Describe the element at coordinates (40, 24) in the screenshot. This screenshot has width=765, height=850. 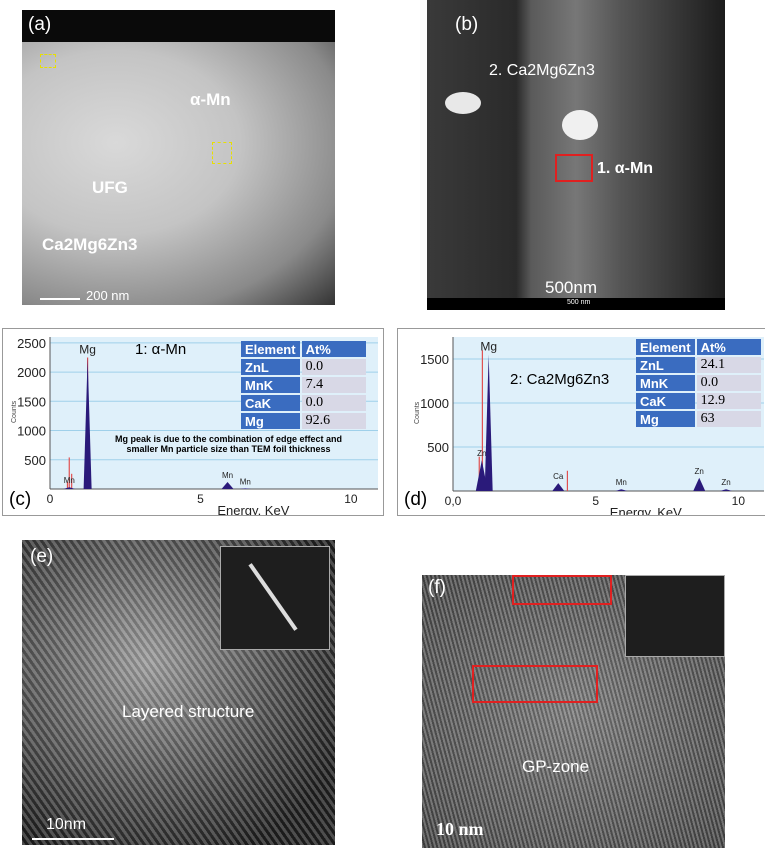
I see `panel-label: (a)` at that location.